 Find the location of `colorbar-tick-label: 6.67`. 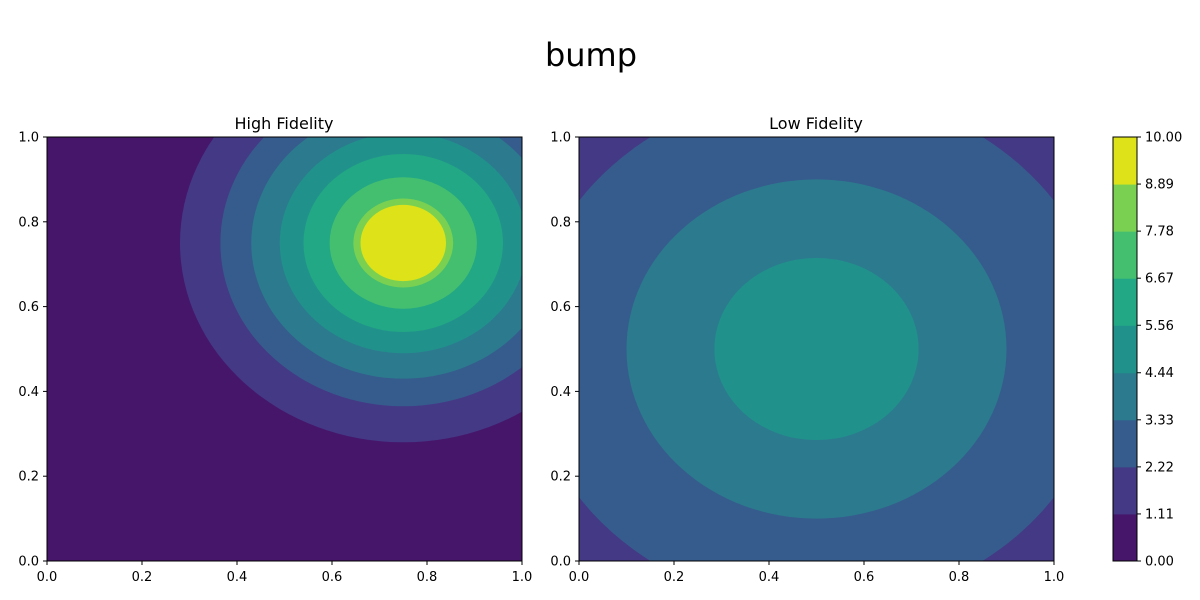

colorbar-tick-label: 6.67 is located at coordinates (1159, 279).